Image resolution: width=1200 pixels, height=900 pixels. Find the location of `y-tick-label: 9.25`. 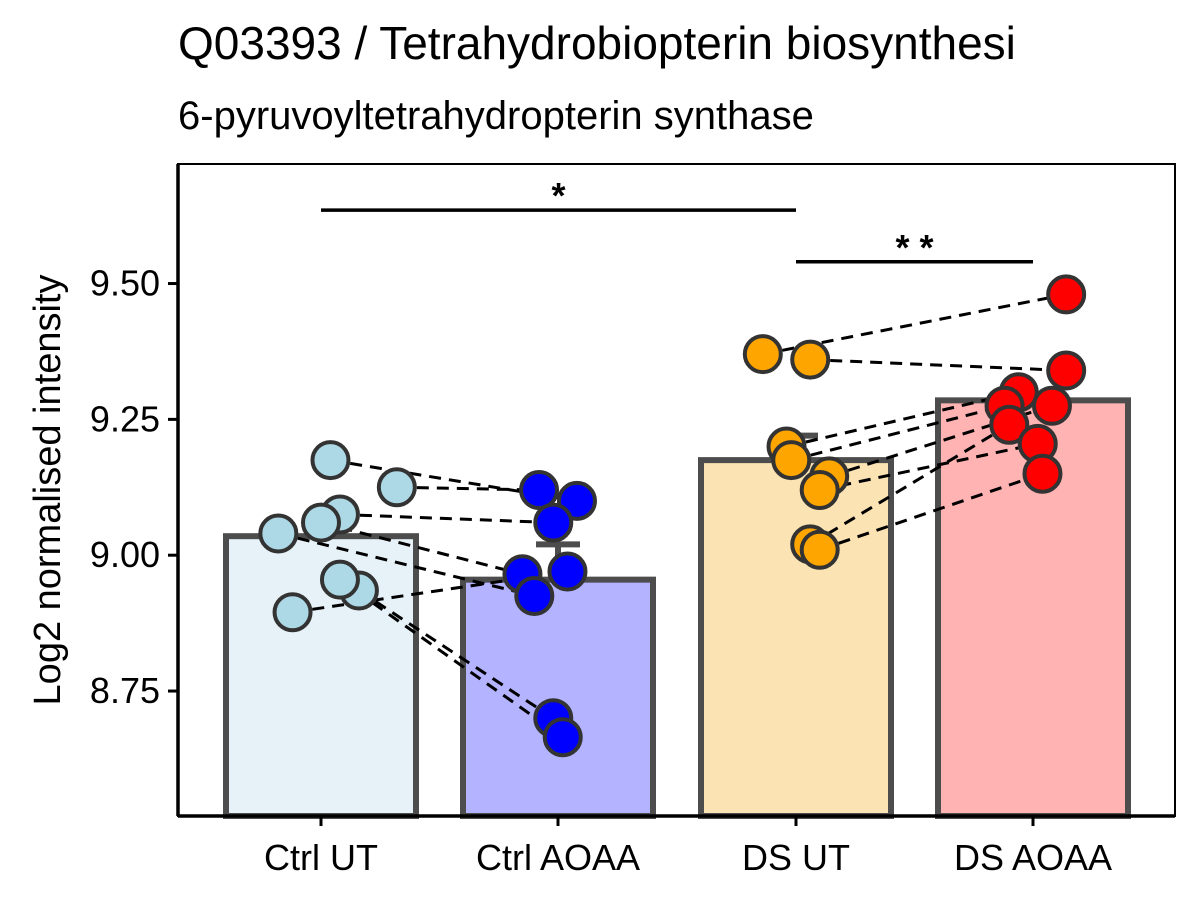

y-tick-label: 9.25 is located at coordinates (125, 418).